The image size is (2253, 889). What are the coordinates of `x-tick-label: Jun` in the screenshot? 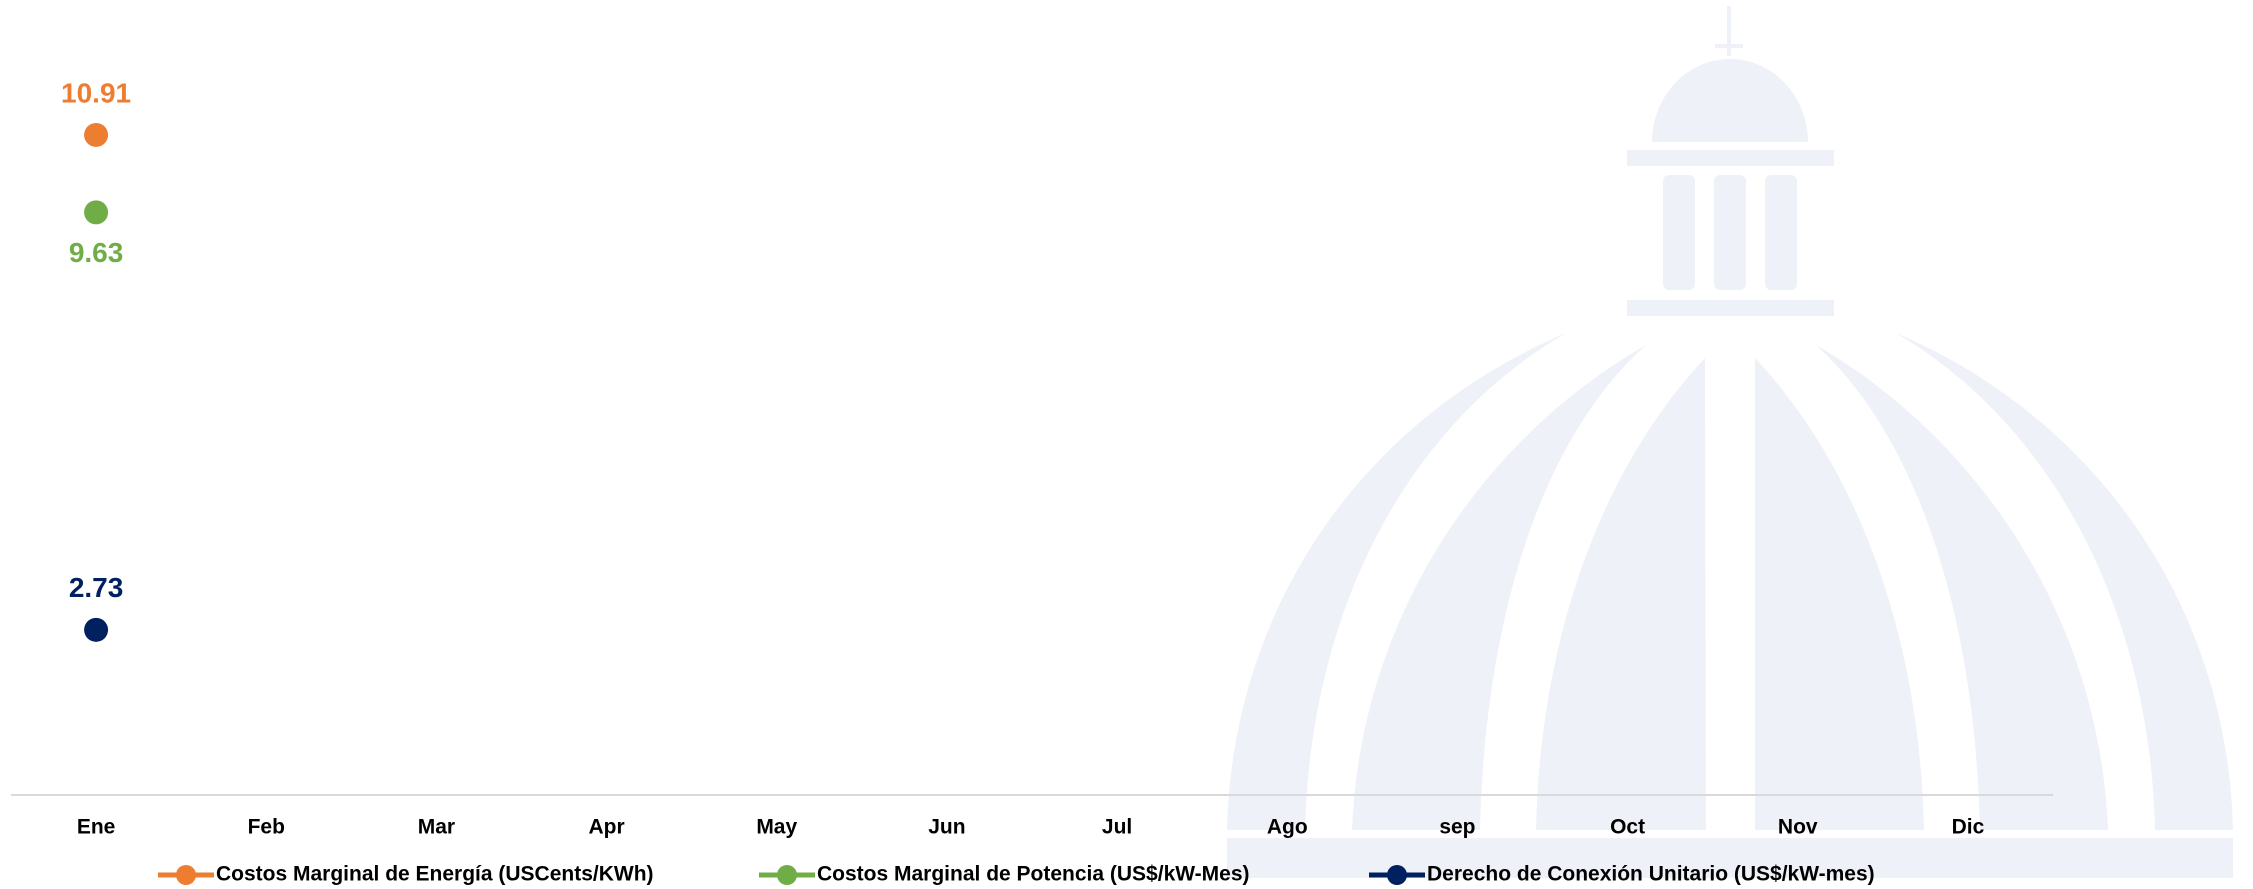 It's located at (946, 827).